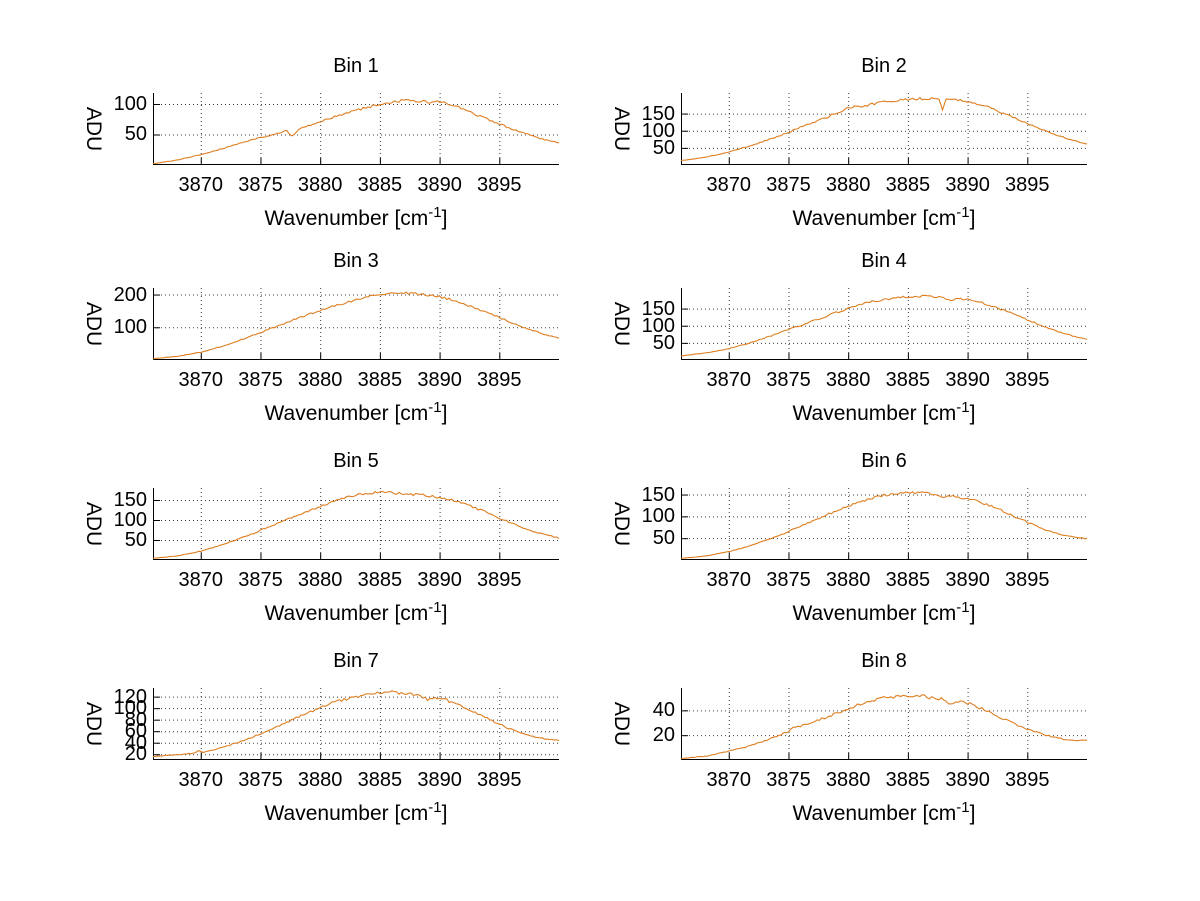  Describe the element at coordinates (130, 696) in the screenshot. I see `y-tick-label: 120` at that location.